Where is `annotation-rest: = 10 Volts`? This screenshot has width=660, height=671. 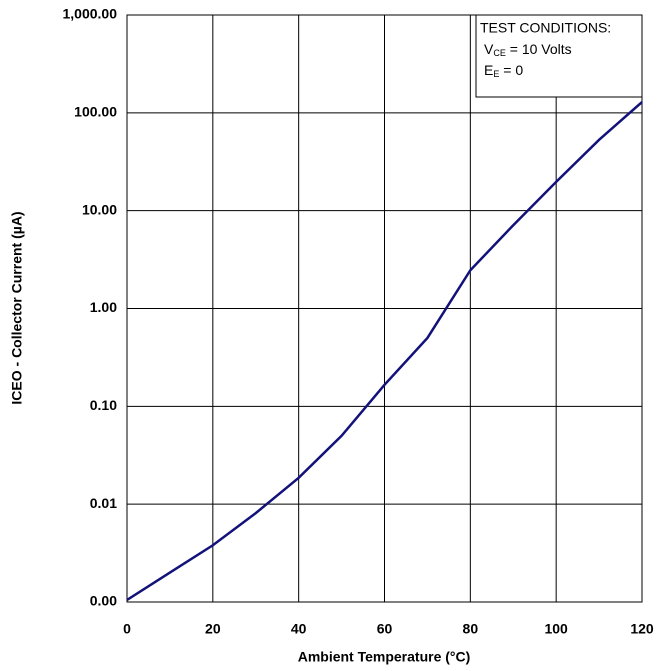 annotation-rest: = 10 Volts is located at coordinates (539, 49).